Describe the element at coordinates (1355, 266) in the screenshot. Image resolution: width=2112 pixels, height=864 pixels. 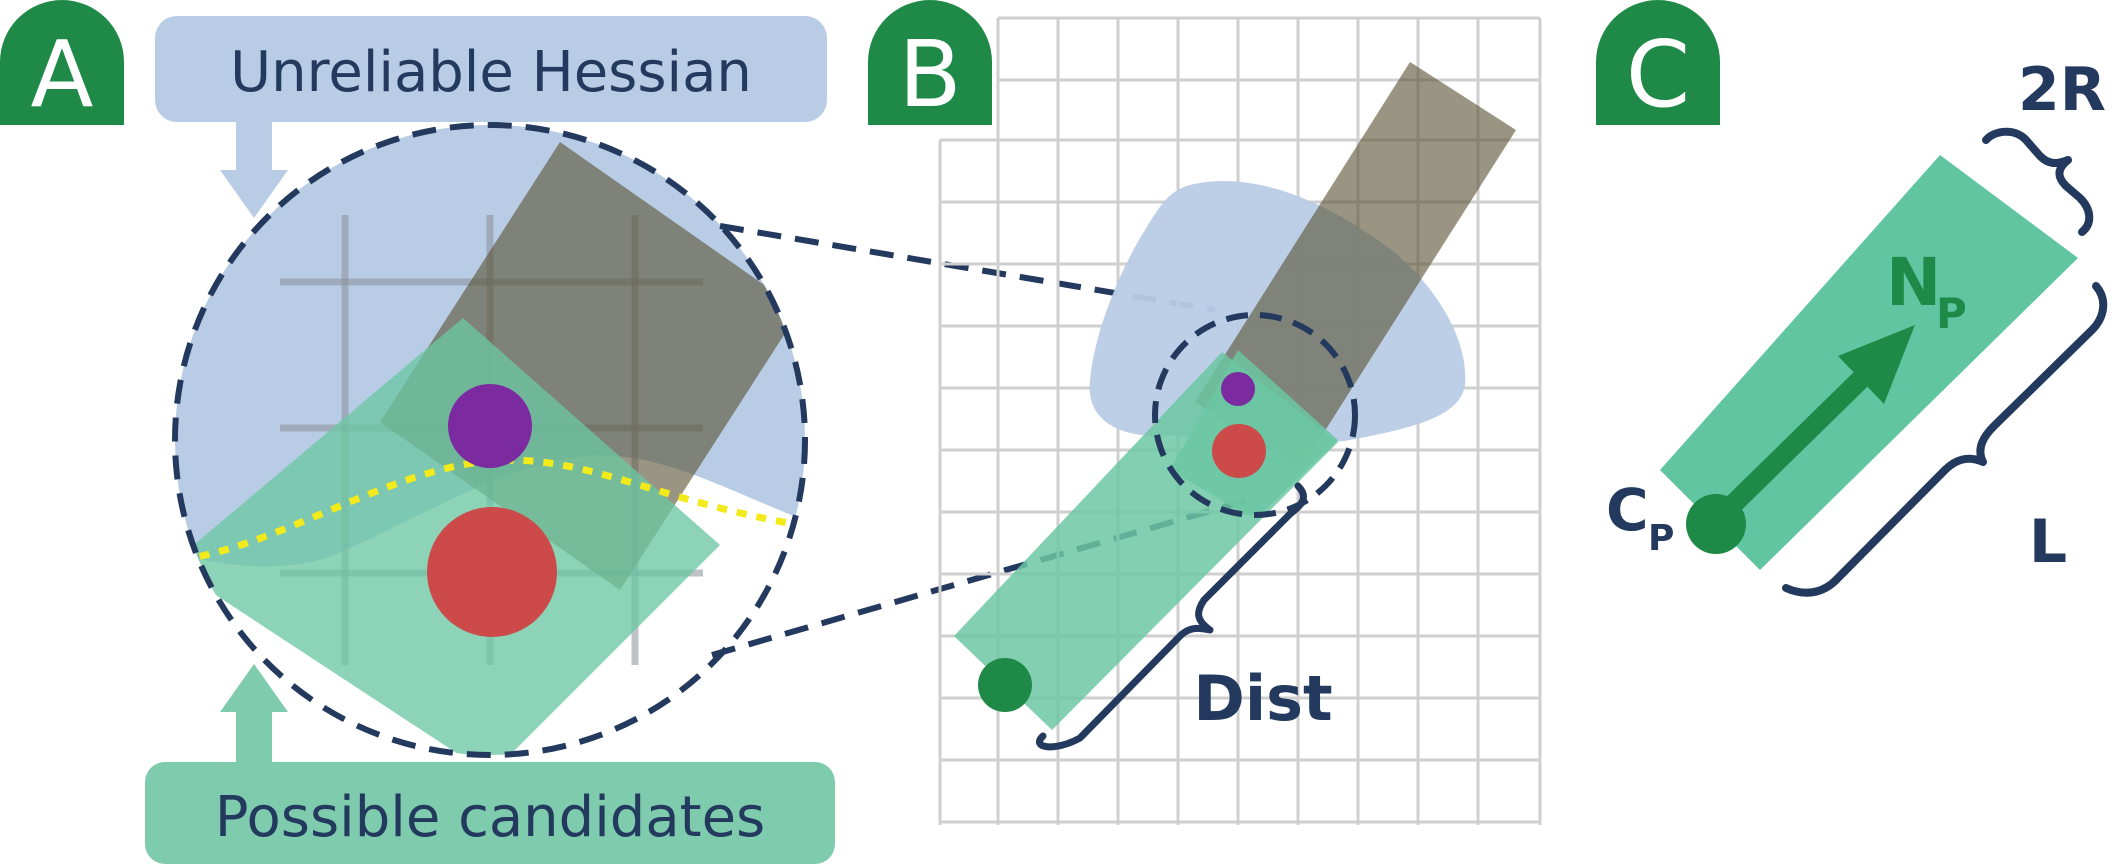
I see `probe-bar-full` at that location.